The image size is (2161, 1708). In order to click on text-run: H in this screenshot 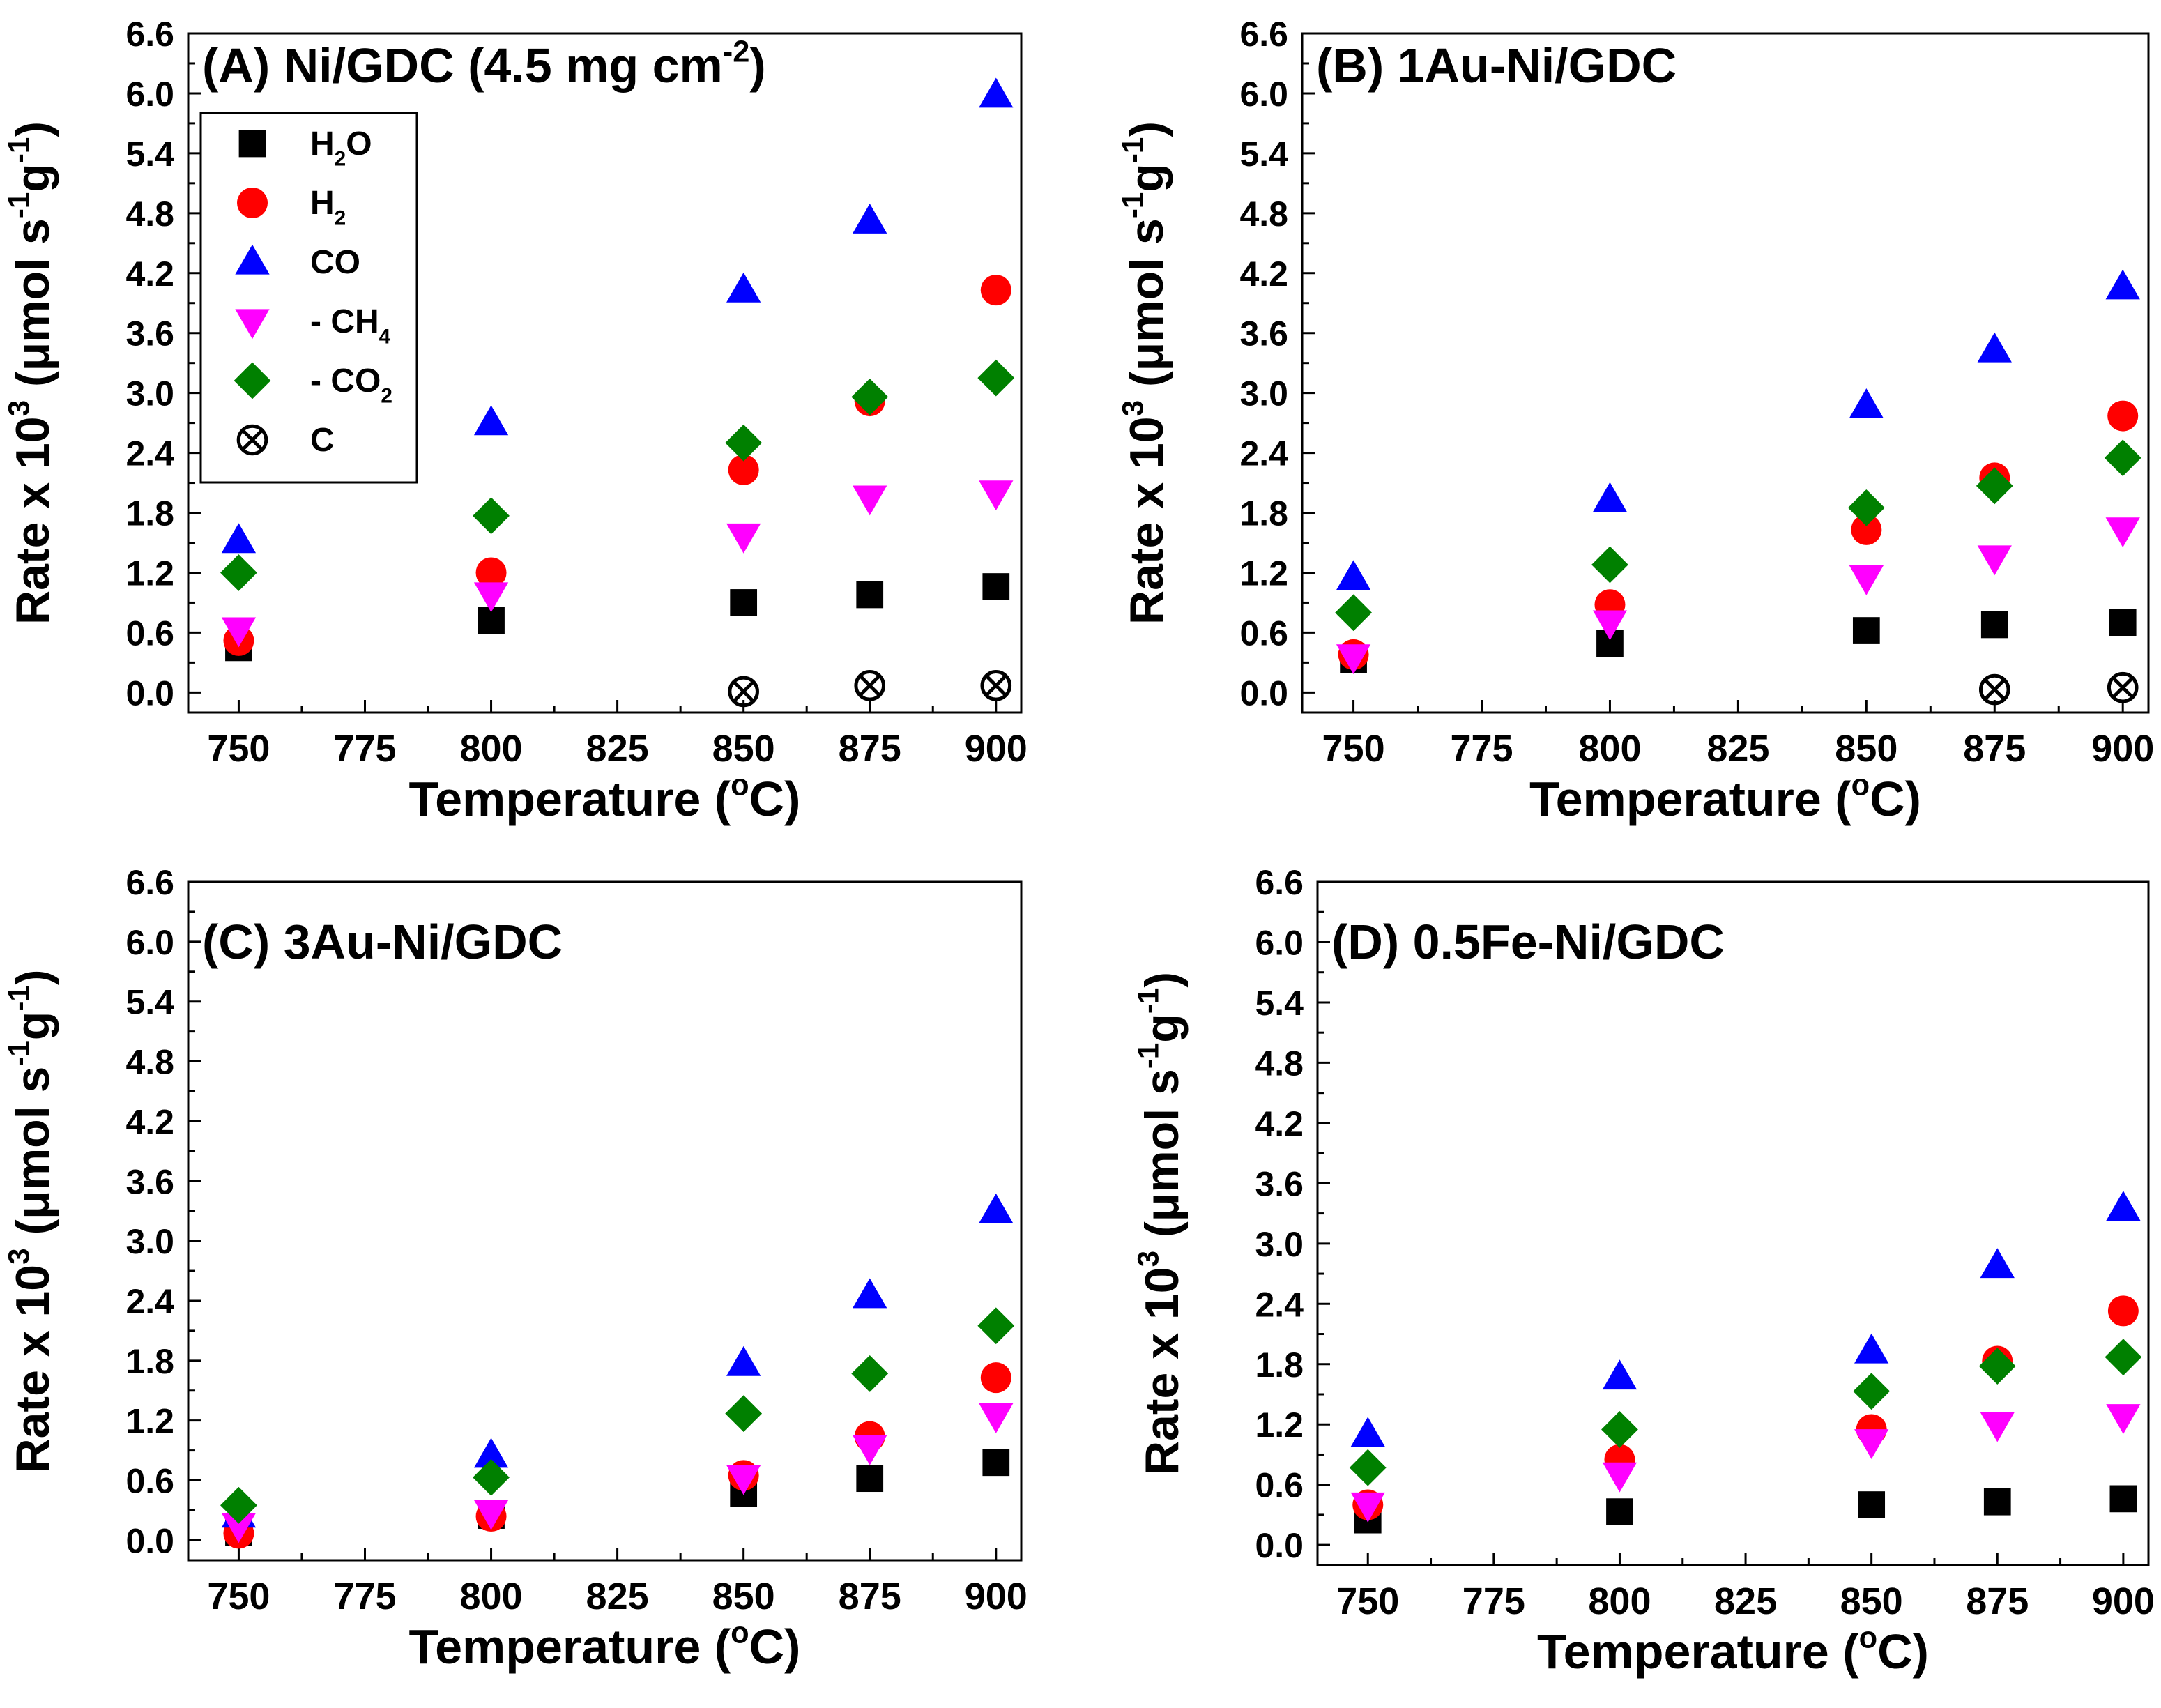, I will do `click(323, 143)`.